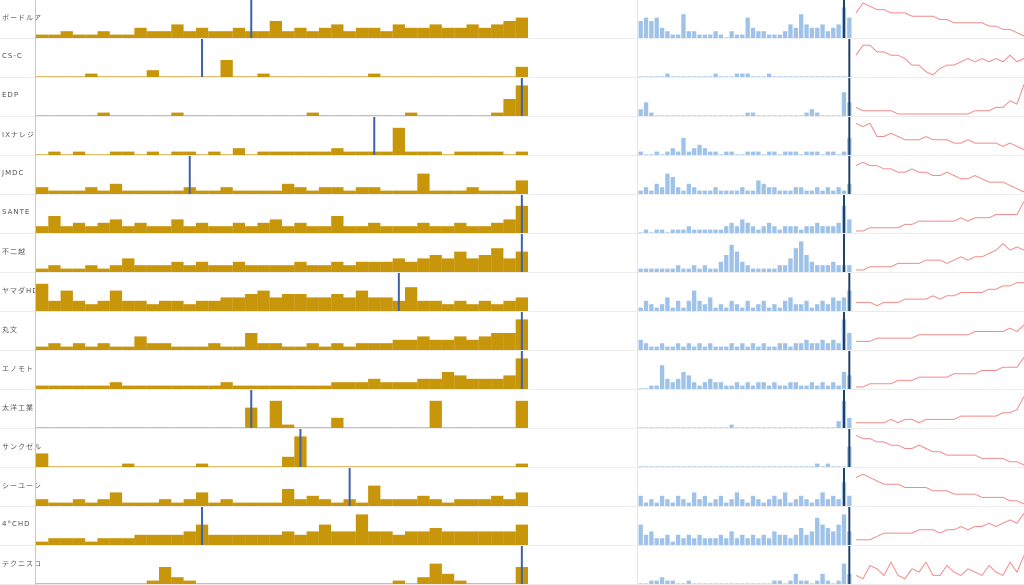  I want to click on price-line, so click(939, 567).